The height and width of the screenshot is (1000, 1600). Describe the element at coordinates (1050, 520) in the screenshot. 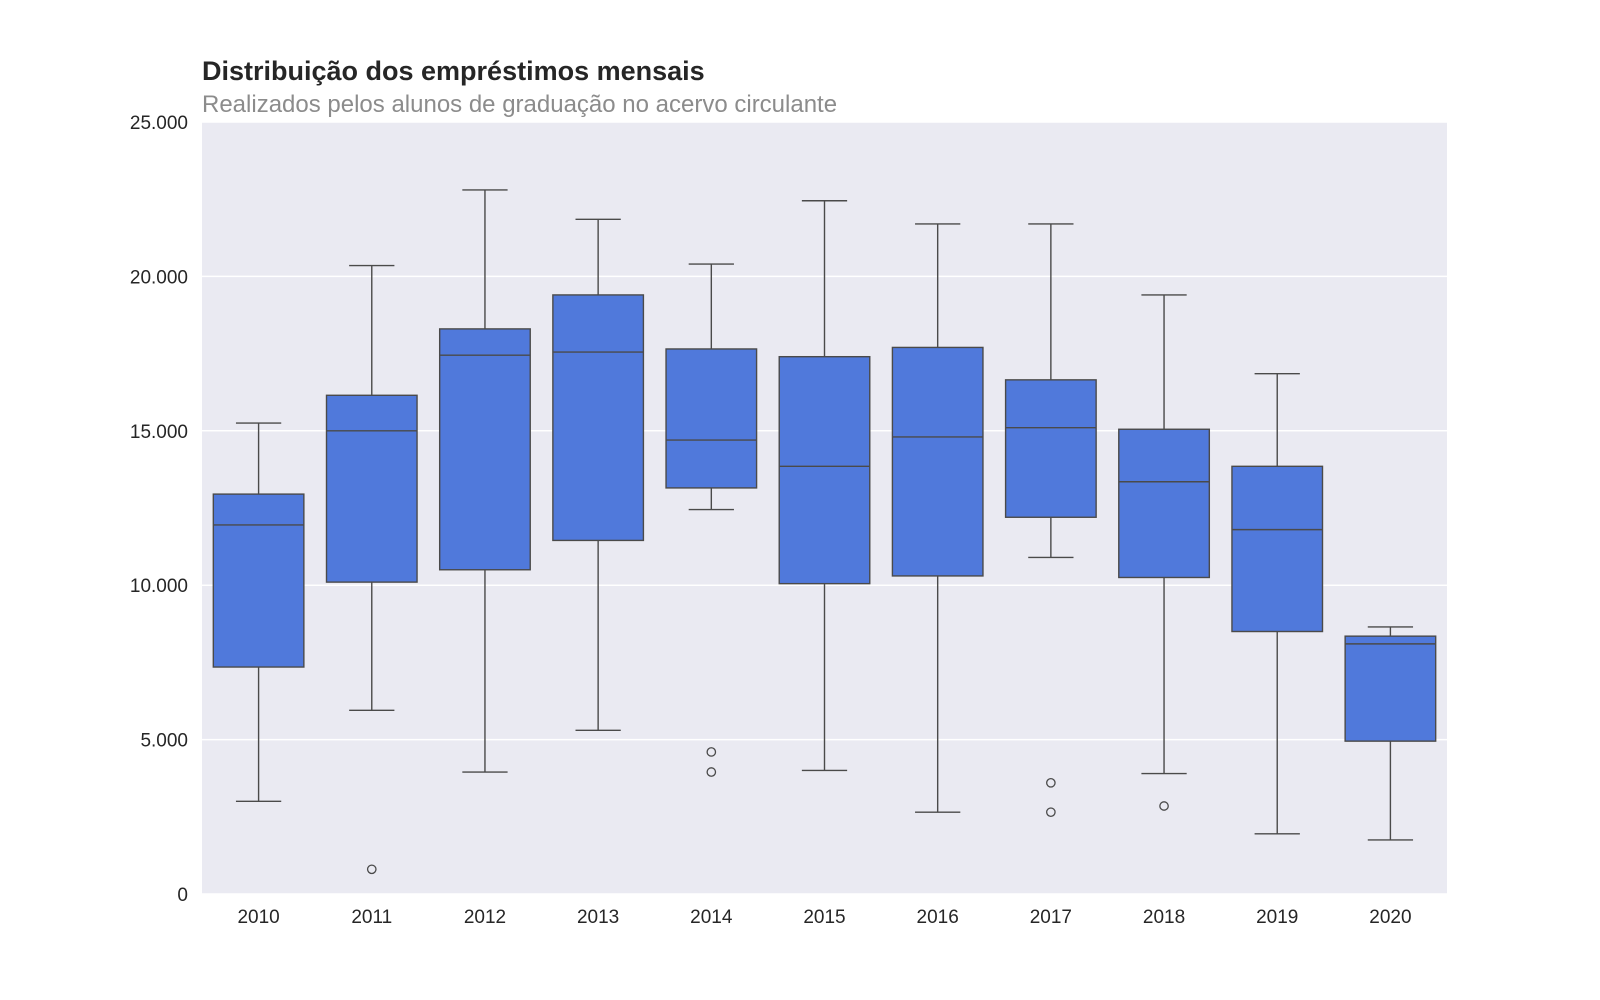

I see `box-2017` at that location.